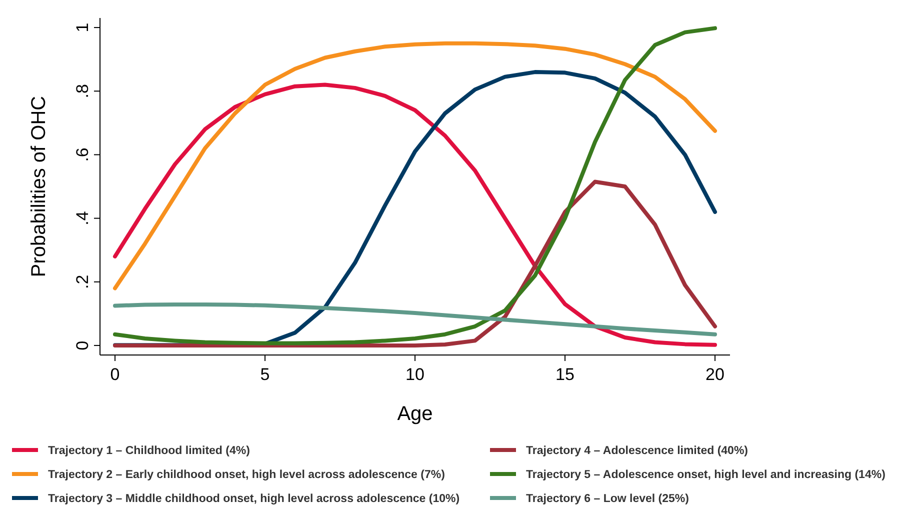 The width and height of the screenshot is (903, 510). Describe the element at coordinates (565, 374) in the screenshot. I see `x-tick-label: 15` at that location.